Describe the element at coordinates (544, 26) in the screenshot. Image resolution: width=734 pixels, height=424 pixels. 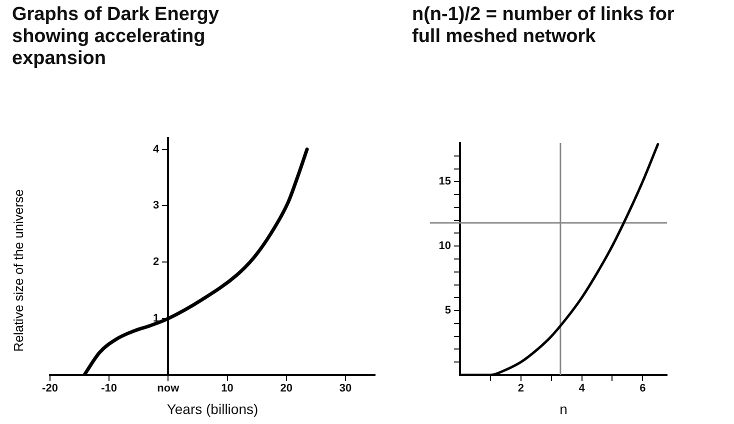
I see `chart-title: n(n-1)/2 = number of links for full meshed network` at that location.